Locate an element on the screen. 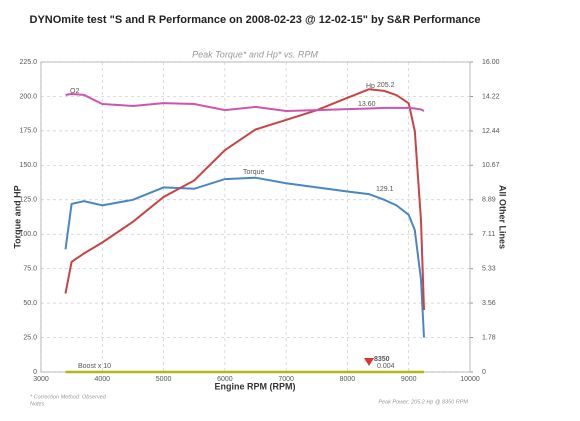  y2-tick-label: 0 is located at coordinates (484, 372).